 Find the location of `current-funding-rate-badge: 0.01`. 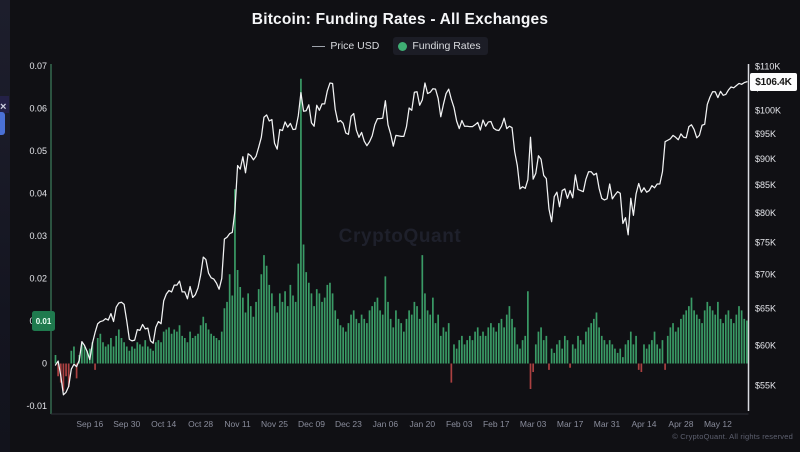

current-funding-rate-badge: 0.01 is located at coordinates (43, 321).